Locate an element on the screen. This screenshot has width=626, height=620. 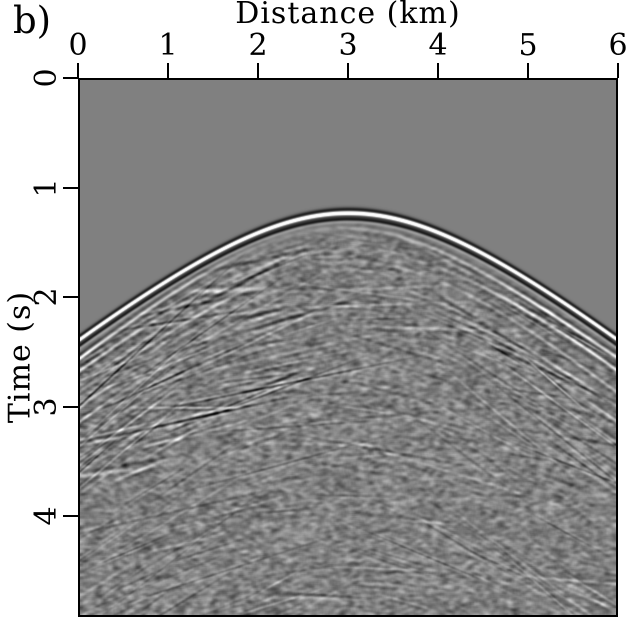
y-tick-label: 0 is located at coordinates (46, 78).